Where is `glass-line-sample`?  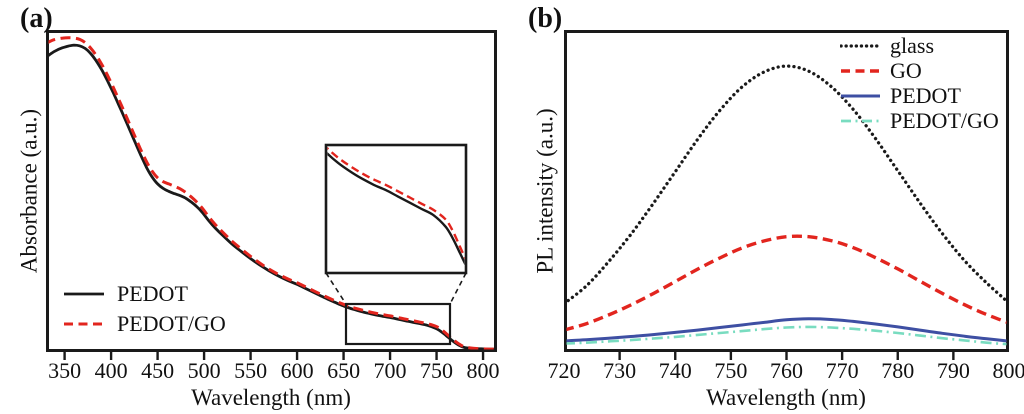
glass-line-sample is located at coordinates (860, 46).